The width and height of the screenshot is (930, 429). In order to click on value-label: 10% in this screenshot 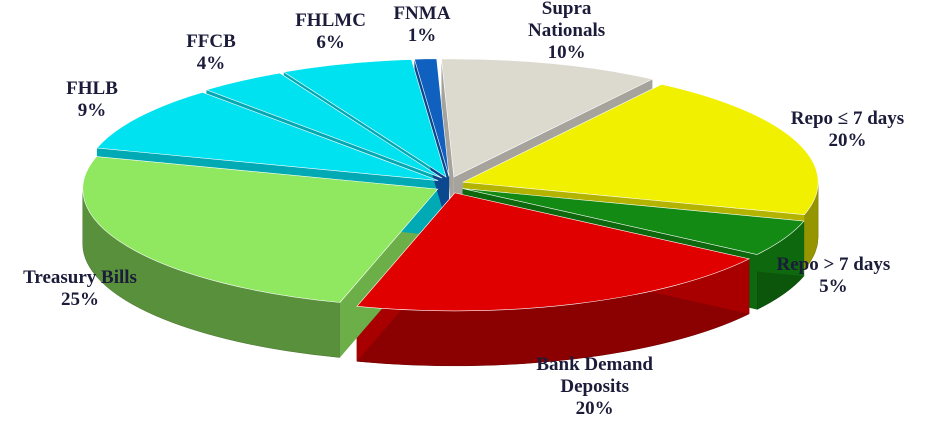, I will do `click(566, 53)`.